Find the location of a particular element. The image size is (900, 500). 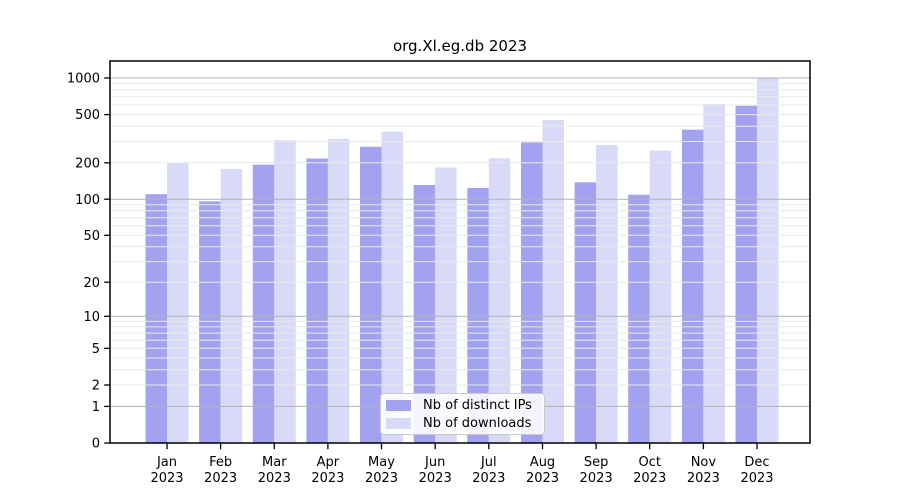

x-tick-label-month-mar-2023: Mar is located at coordinates (274, 462).